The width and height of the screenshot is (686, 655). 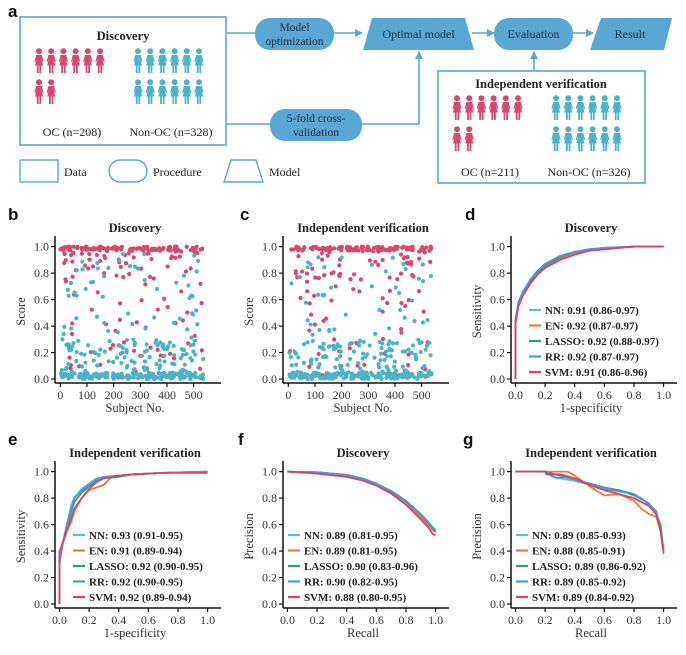 What do you see at coordinates (392, 88) in the screenshot?
I see `connector-cv-to-optimal` at bounding box center [392, 88].